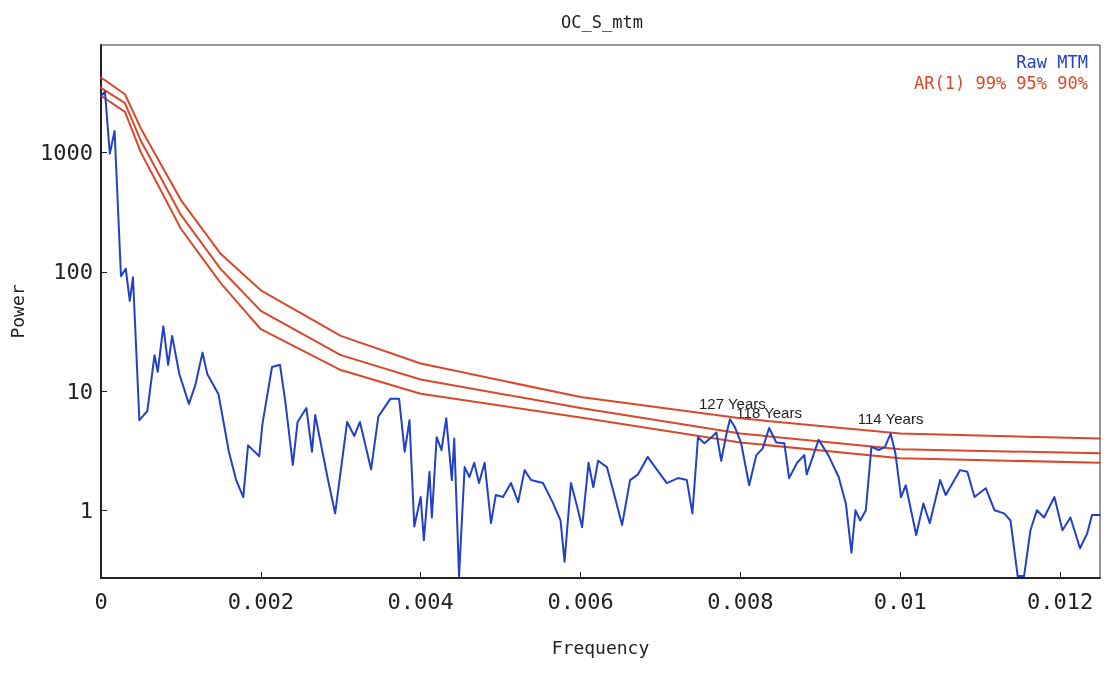  I want to click on x-tick-label: 0, so click(101, 601).